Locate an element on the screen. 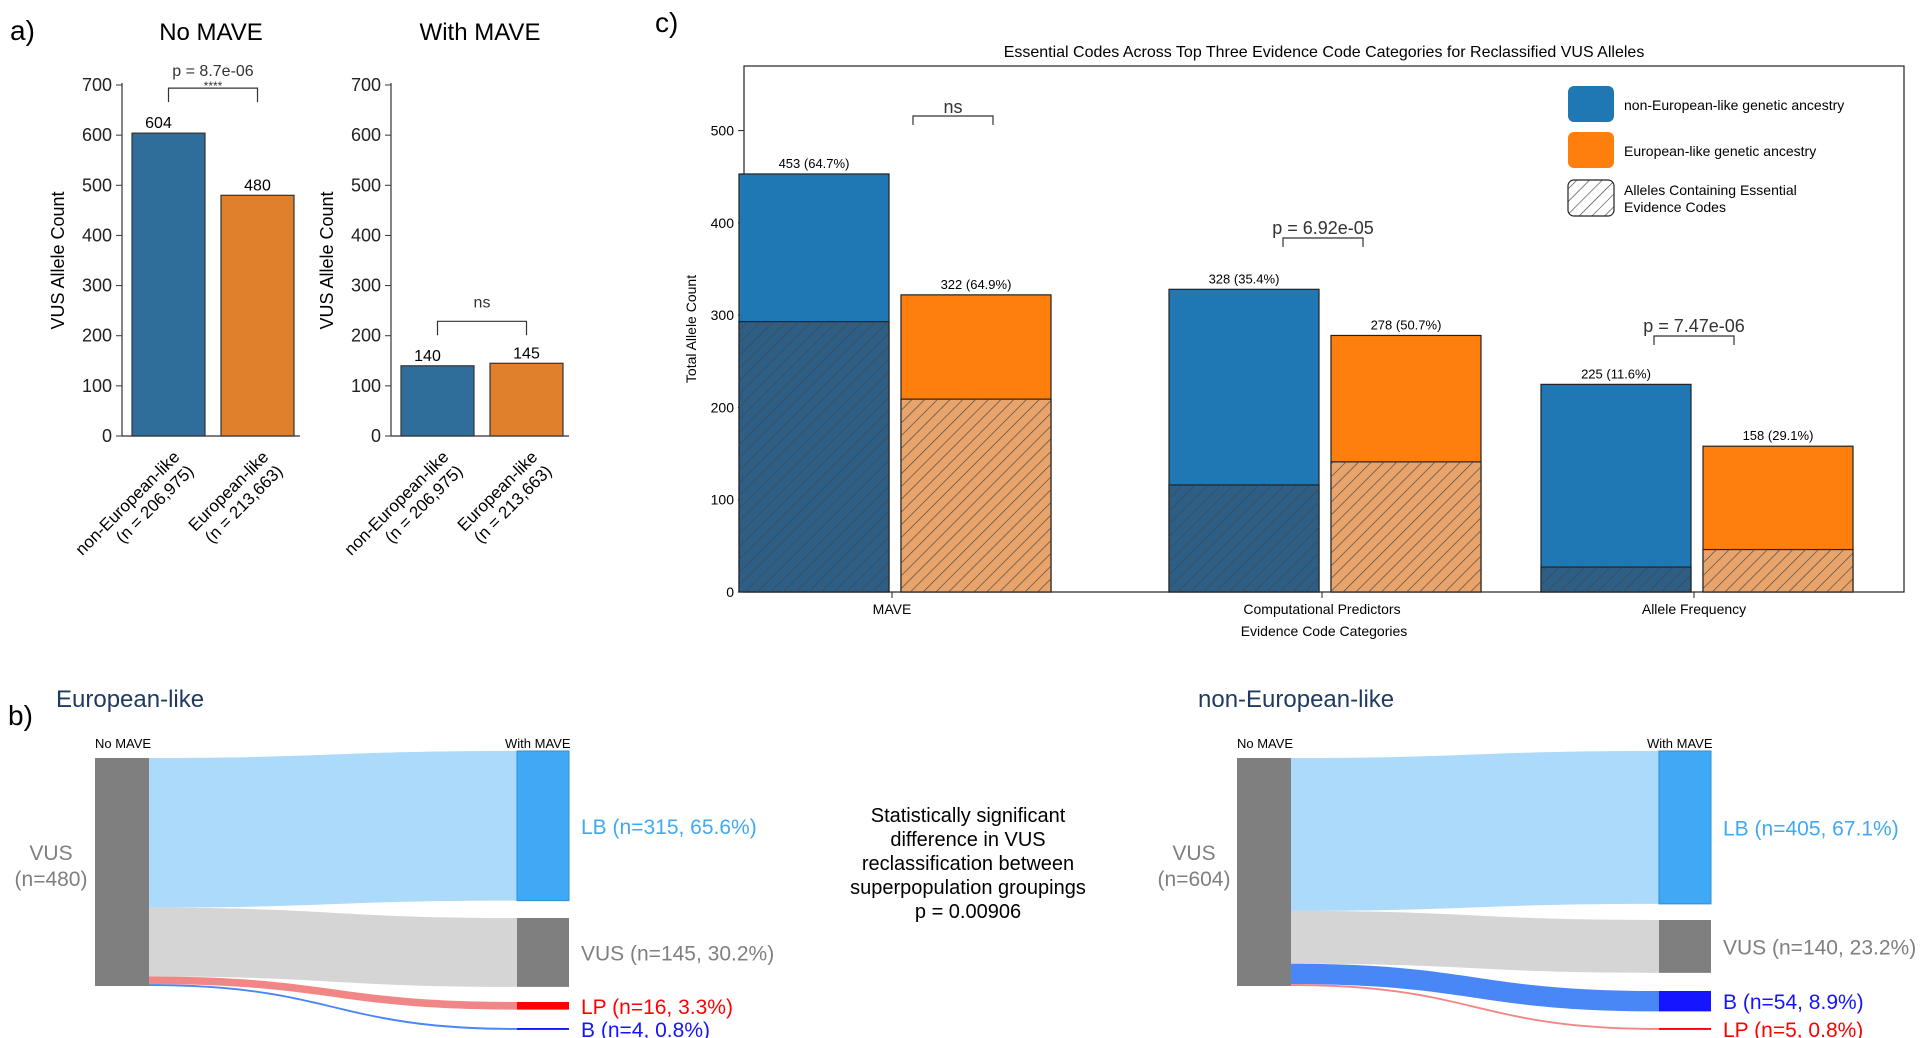 This screenshot has height=1038, width=1932. no-mave-x-tick-label-1: European-like(n = 213,663) is located at coordinates (236, 498).